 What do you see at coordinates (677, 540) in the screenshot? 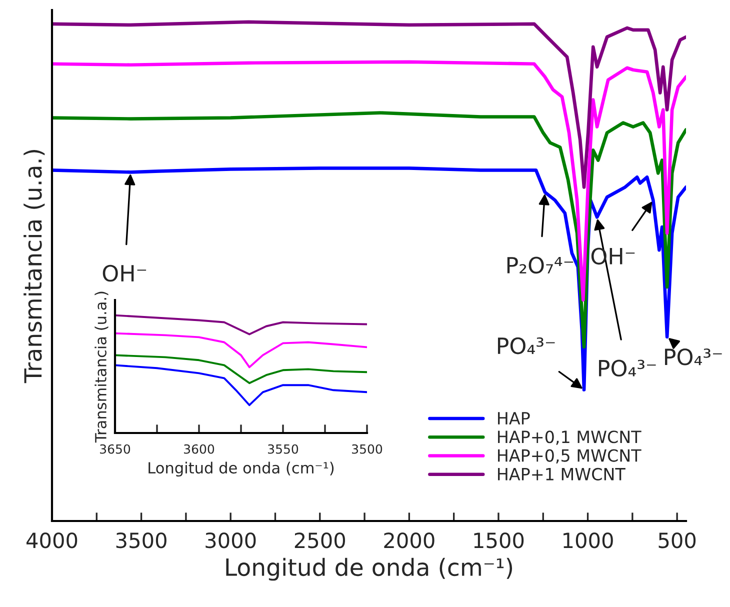
I see `x-tick-label: 500` at bounding box center [677, 540].